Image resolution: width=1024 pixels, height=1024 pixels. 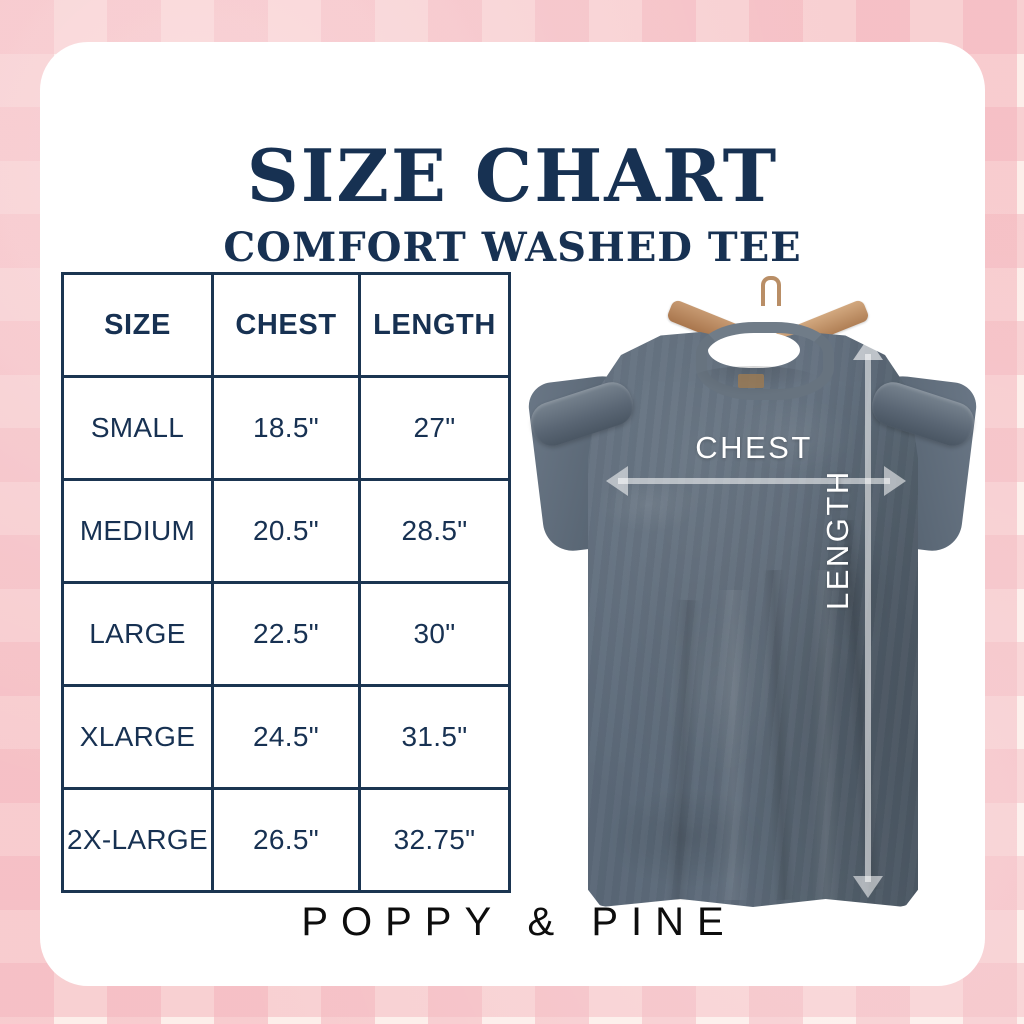 What do you see at coordinates (512, 175) in the screenshot?
I see `page-title: SIZE CHART` at bounding box center [512, 175].